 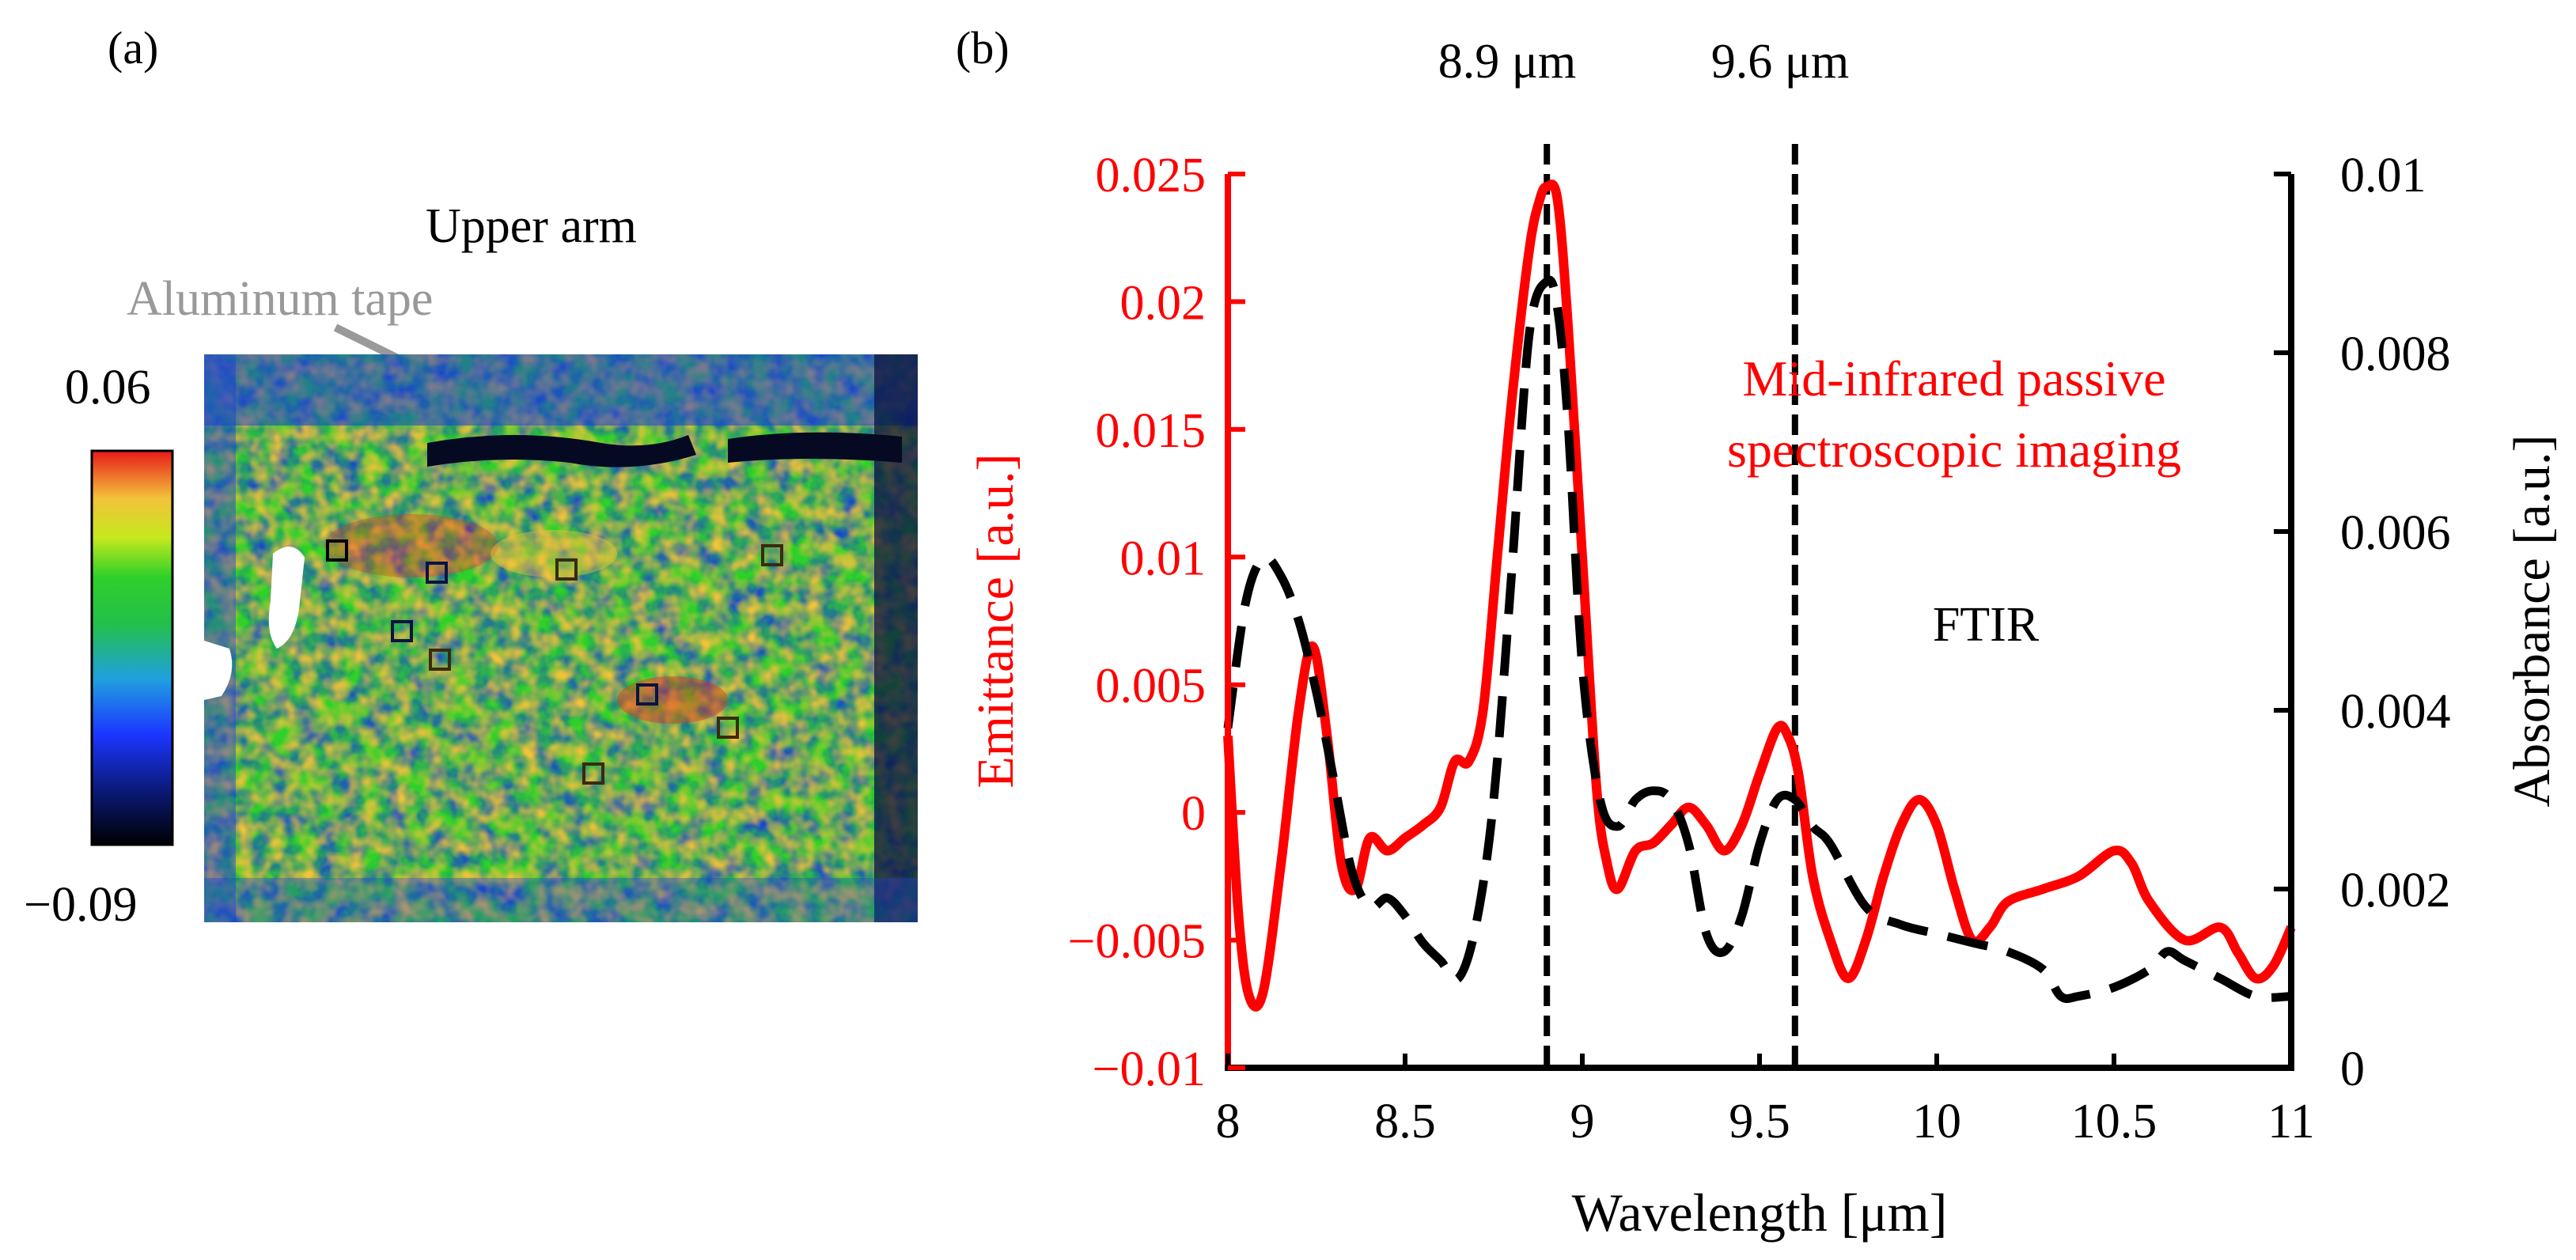 I want to click on right-tick-label: 0, so click(x=2352, y=1069).